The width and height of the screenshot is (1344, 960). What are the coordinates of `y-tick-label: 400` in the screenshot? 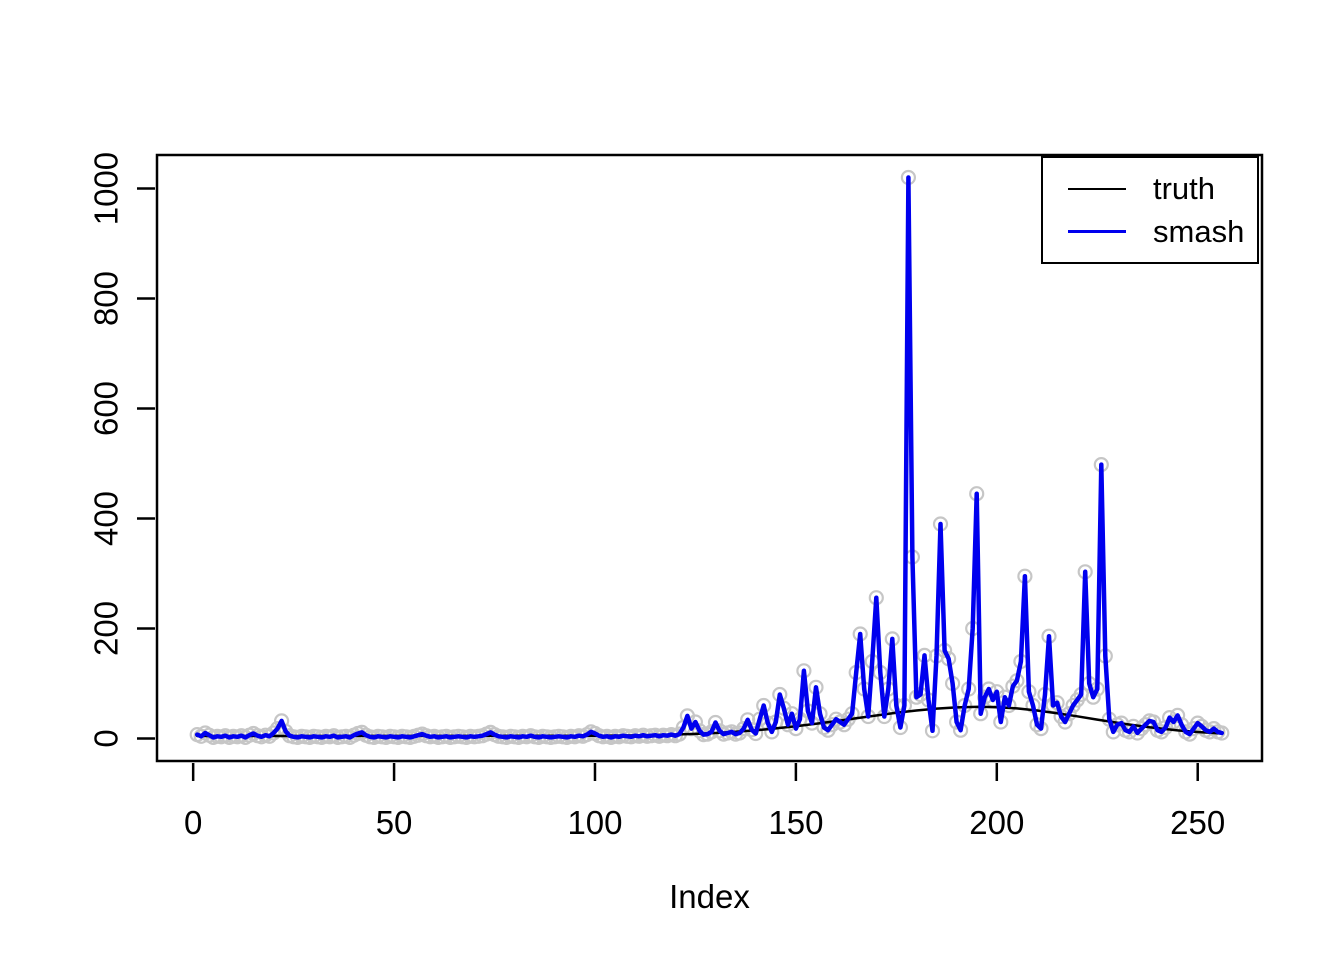 It's located at (106, 518).